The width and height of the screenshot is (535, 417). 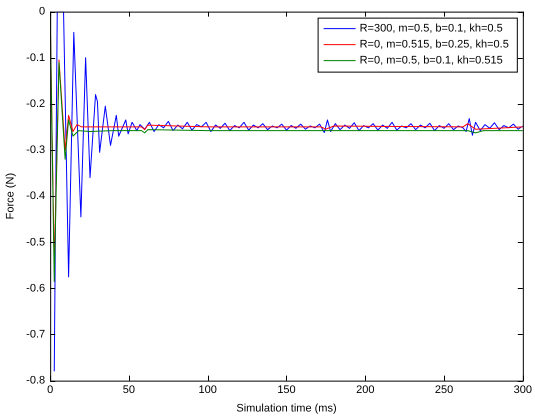 I want to click on x-tick-label: 300, so click(x=523, y=390).